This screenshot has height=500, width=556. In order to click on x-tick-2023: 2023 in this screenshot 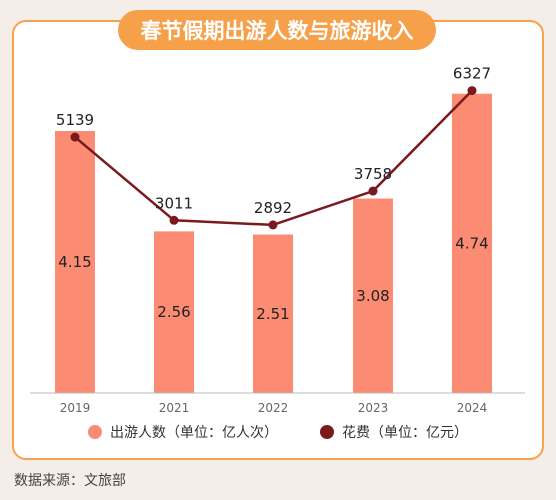, I will do `click(373, 408)`.